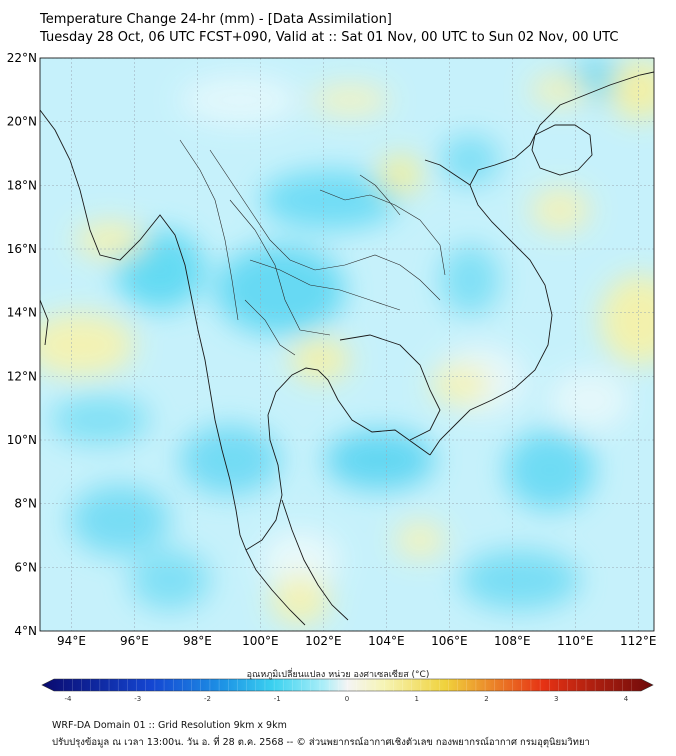 Image resolution: width=676 pixels, height=756 pixels. What do you see at coordinates (556, 699) in the screenshot?
I see `colorbar-tick: 3` at bounding box center [556, 699].